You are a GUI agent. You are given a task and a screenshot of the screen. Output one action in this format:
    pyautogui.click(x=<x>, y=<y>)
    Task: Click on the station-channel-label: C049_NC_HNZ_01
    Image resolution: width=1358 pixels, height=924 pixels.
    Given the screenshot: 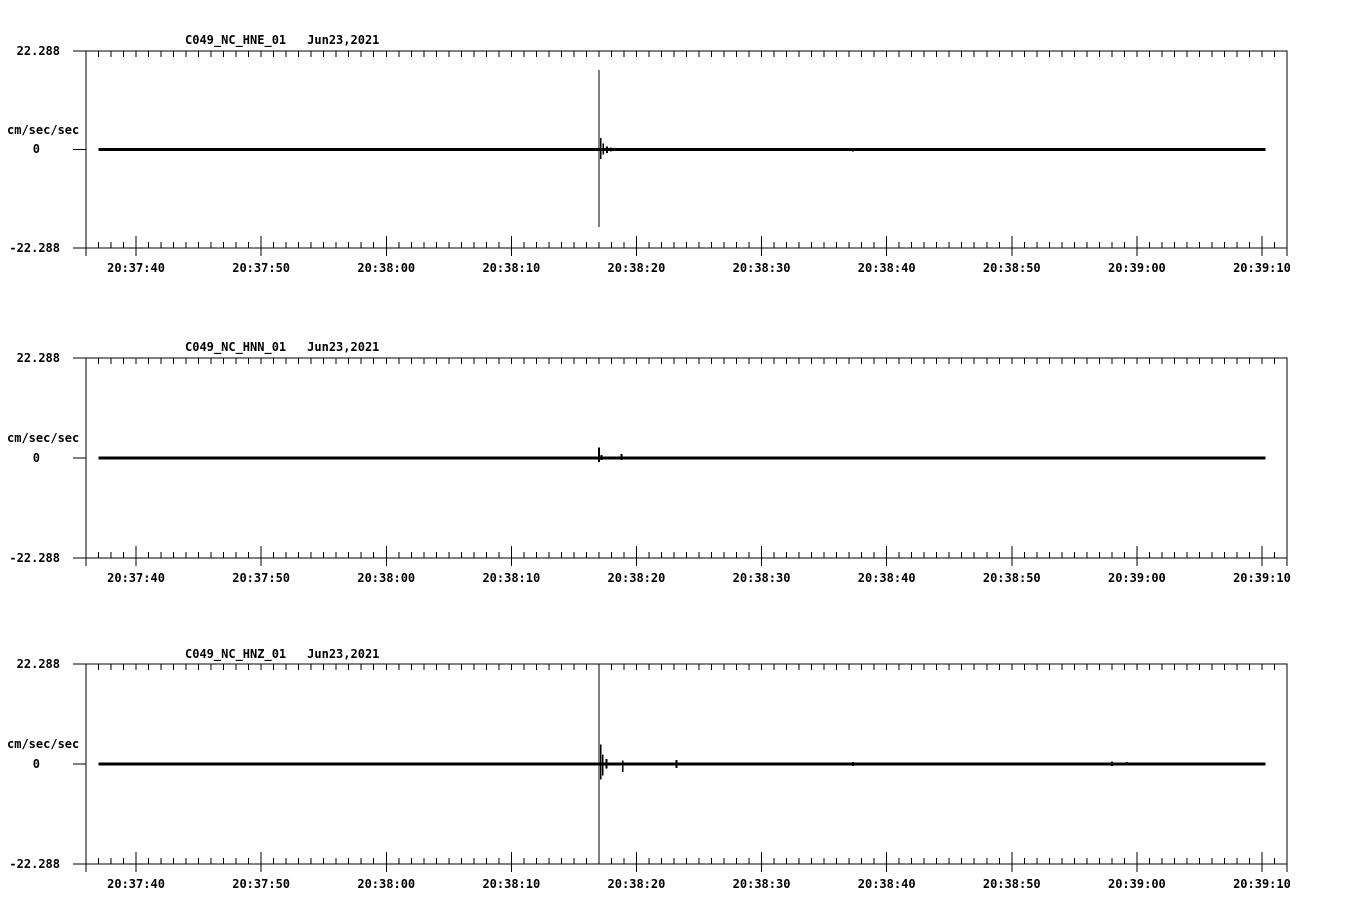 What is the action you would take?
    pyautogui.click(x=236, y=654)
    